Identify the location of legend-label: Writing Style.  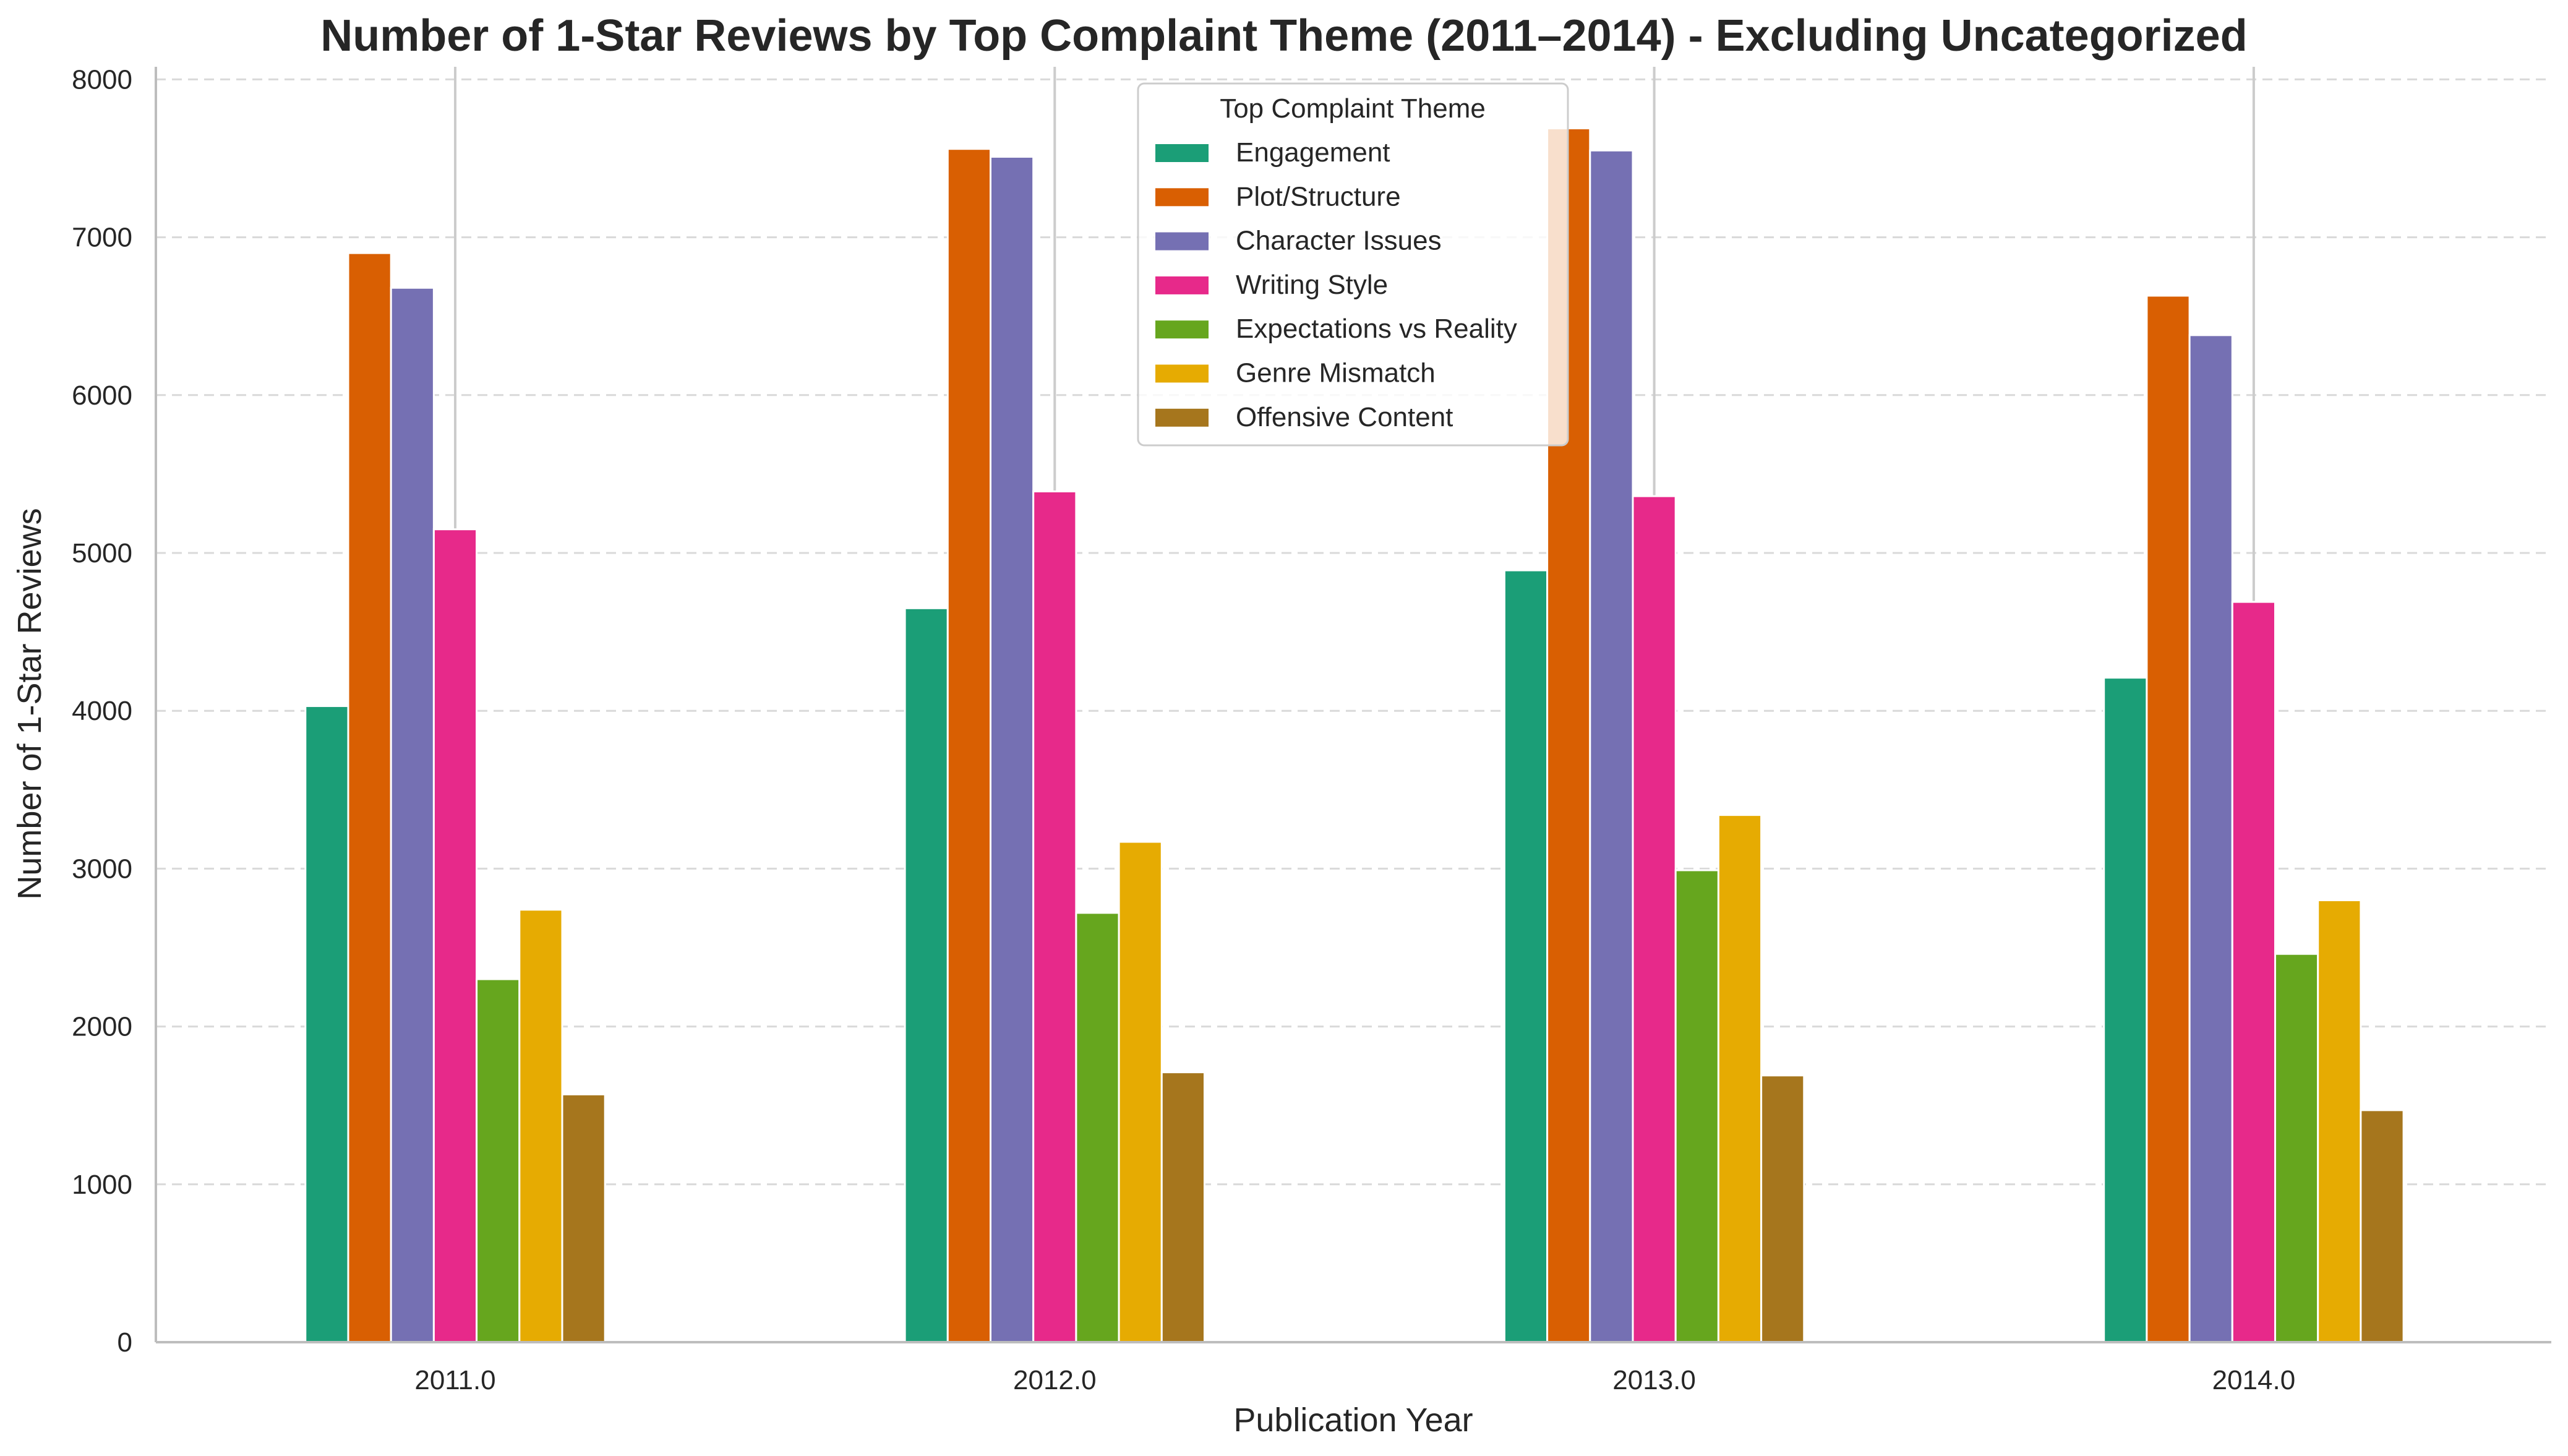
(1312, 285).